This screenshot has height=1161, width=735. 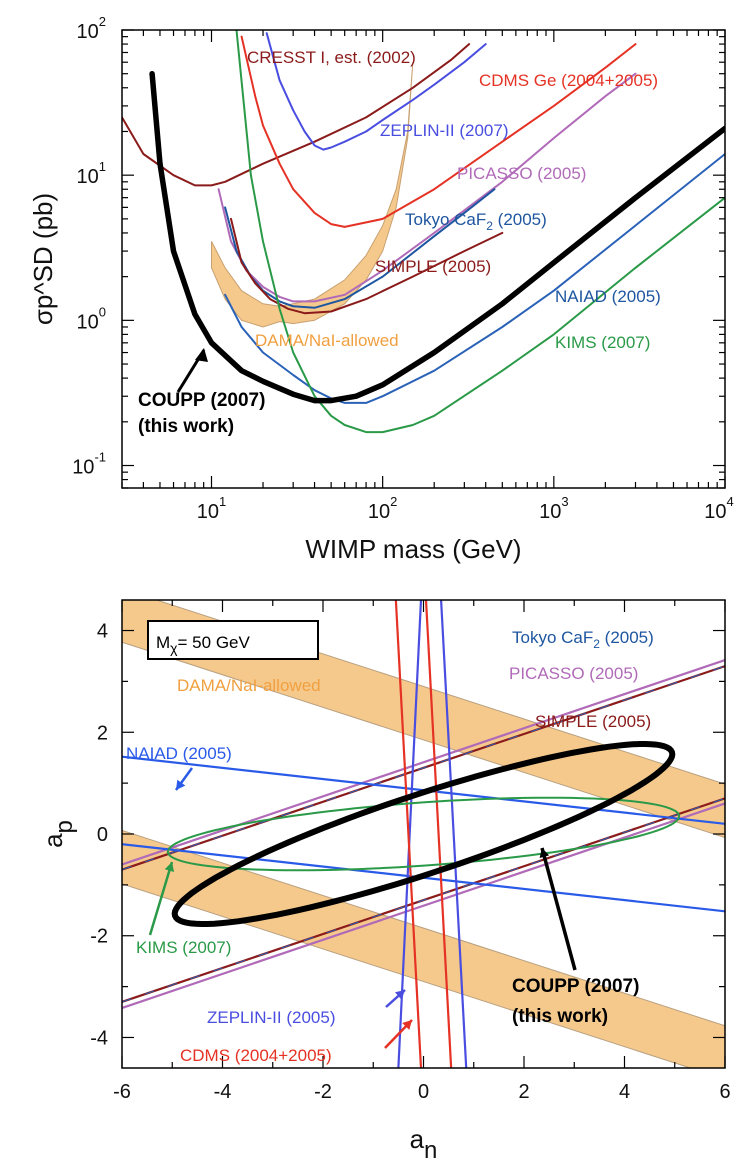 What do you see at coordinates (99, 937) in the screenshot?
I see `y-tick-label: -2` at bounding box center [99, 937].